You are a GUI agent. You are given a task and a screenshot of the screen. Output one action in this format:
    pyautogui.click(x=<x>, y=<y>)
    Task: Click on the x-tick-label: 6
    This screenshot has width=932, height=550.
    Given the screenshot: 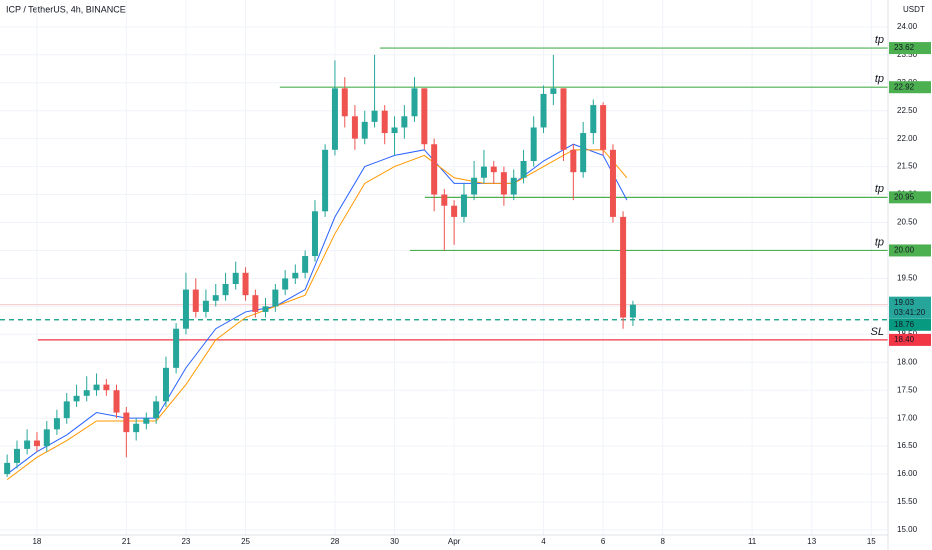 What is the action you would take?
    pyautogui.click(x=603, y=541)
    